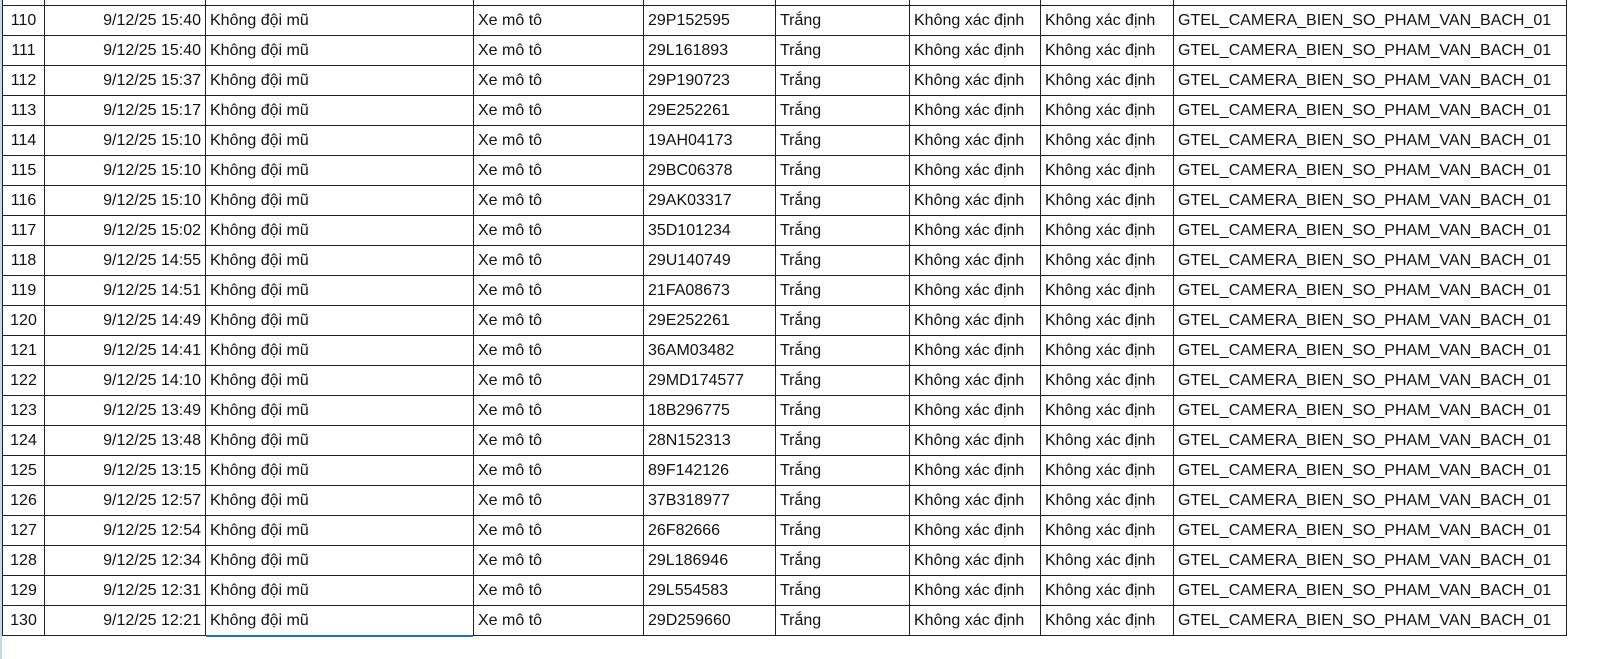 The width and height of the screenshot is (1620, 659). I want to click on timestamp-cell: 9/12/25 14:41, so click(125, 350).